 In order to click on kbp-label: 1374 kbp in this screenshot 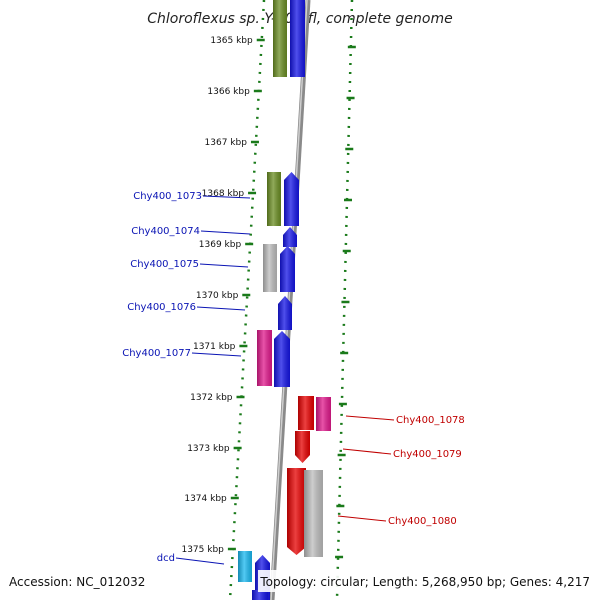, I will do `click(205, 499)`.